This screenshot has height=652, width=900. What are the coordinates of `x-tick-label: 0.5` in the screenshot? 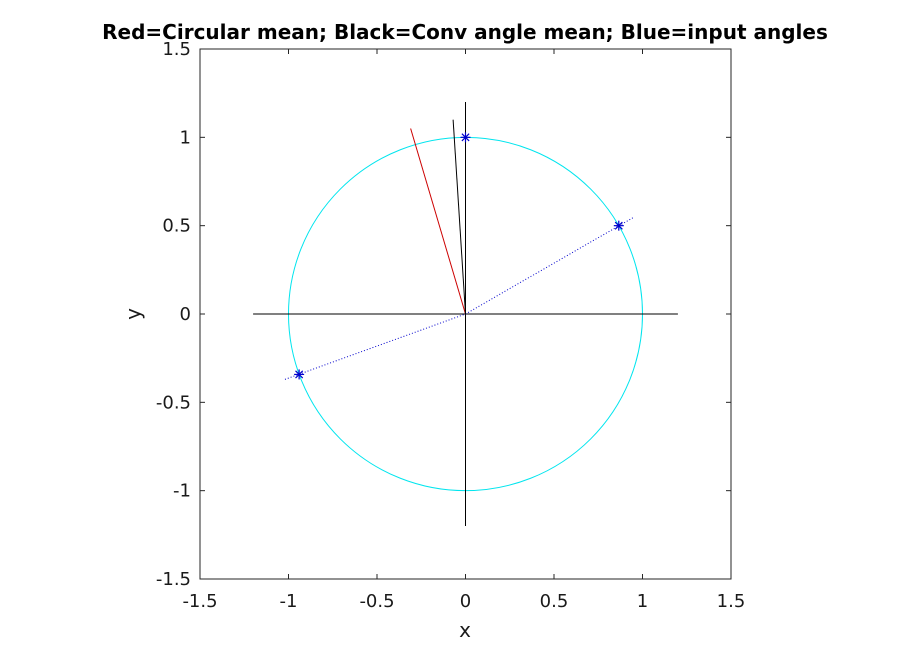 It's located at (554, 601).